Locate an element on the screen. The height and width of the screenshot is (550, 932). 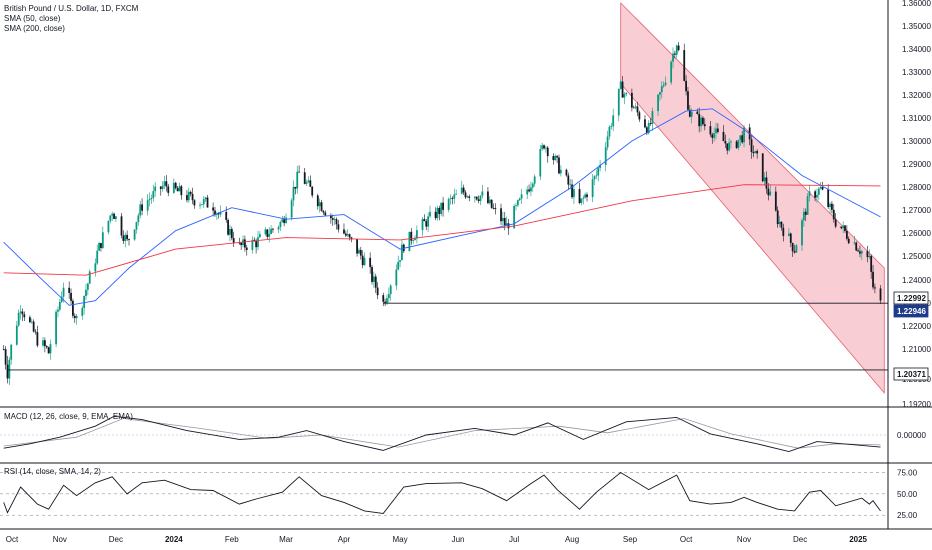
macd-legend: MACD (12, 26, close, 9, EMA, EMA) is located at coordinates (68, 416).